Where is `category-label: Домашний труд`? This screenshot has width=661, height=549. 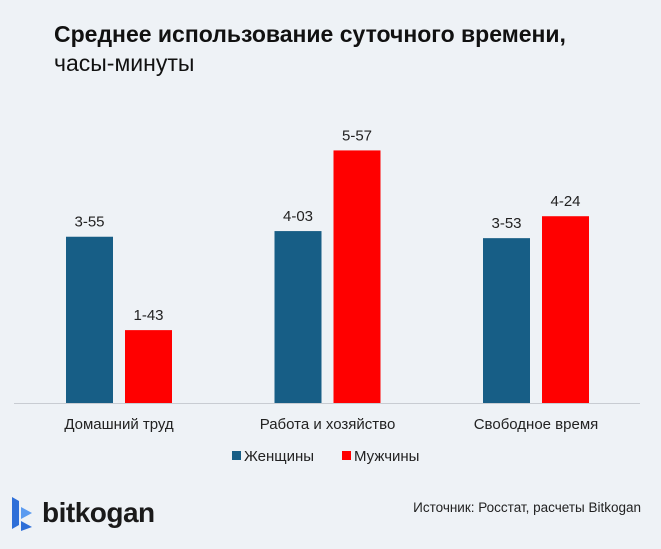 category-label: Домашний труд is located at coordinates (119, 424).